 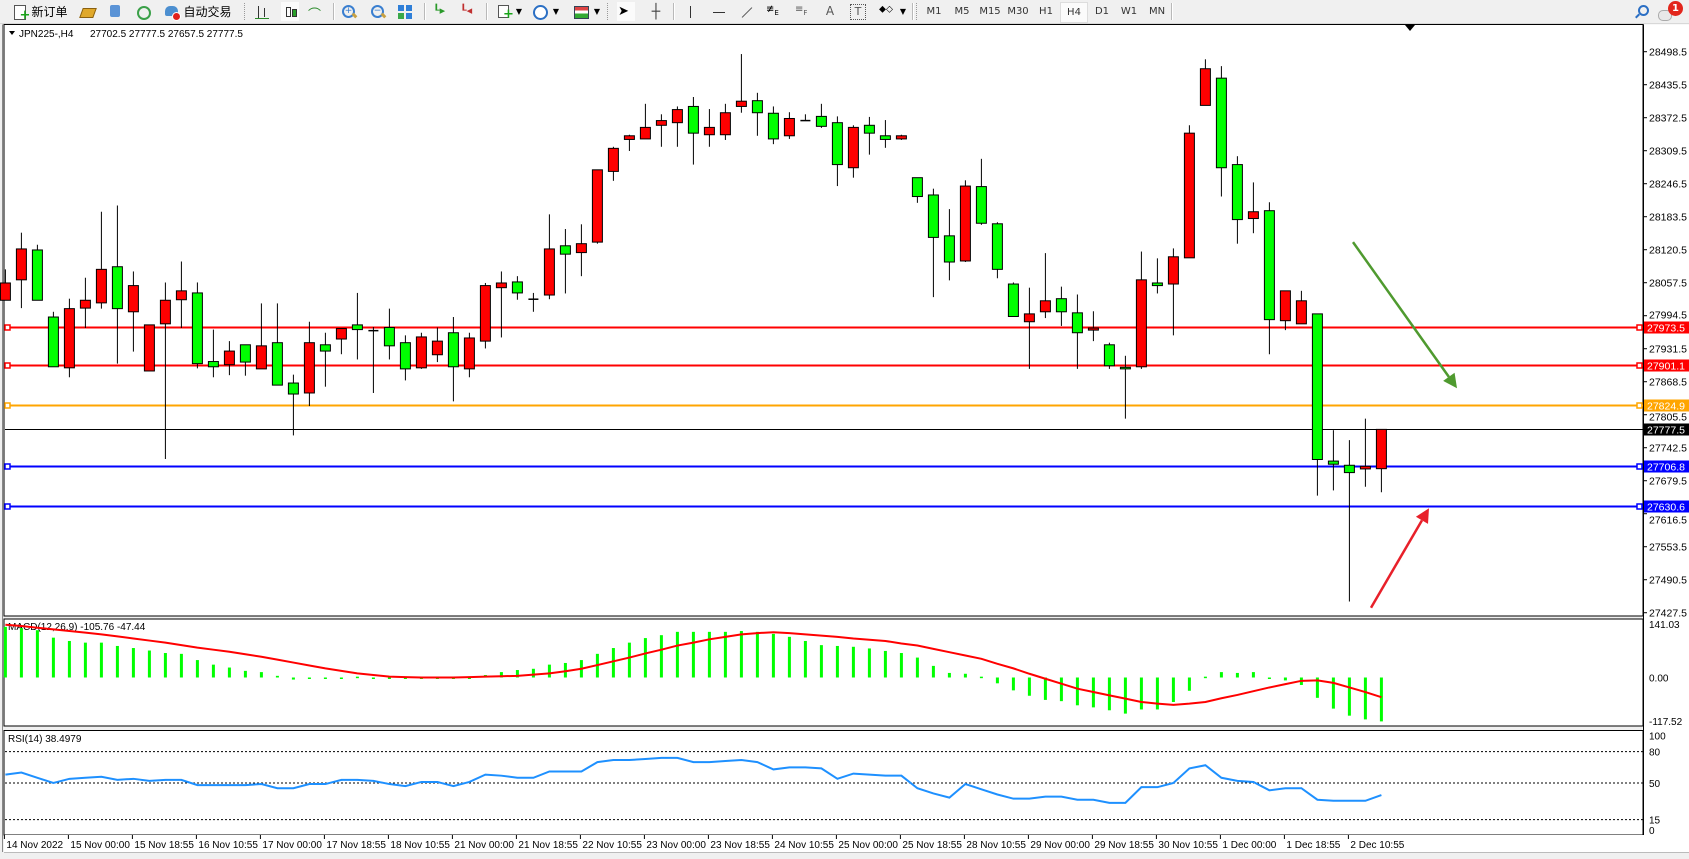 What do you see at coordinates (115, 11) in the screenshot?
I see `data-window-button` at bounding box center [115, 11].